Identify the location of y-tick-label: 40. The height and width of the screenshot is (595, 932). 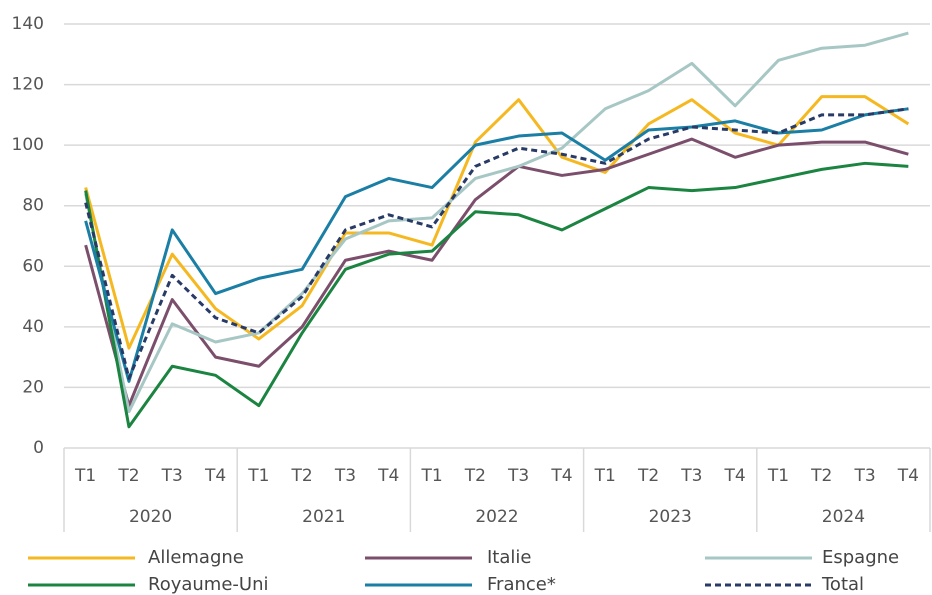
(33, 327).